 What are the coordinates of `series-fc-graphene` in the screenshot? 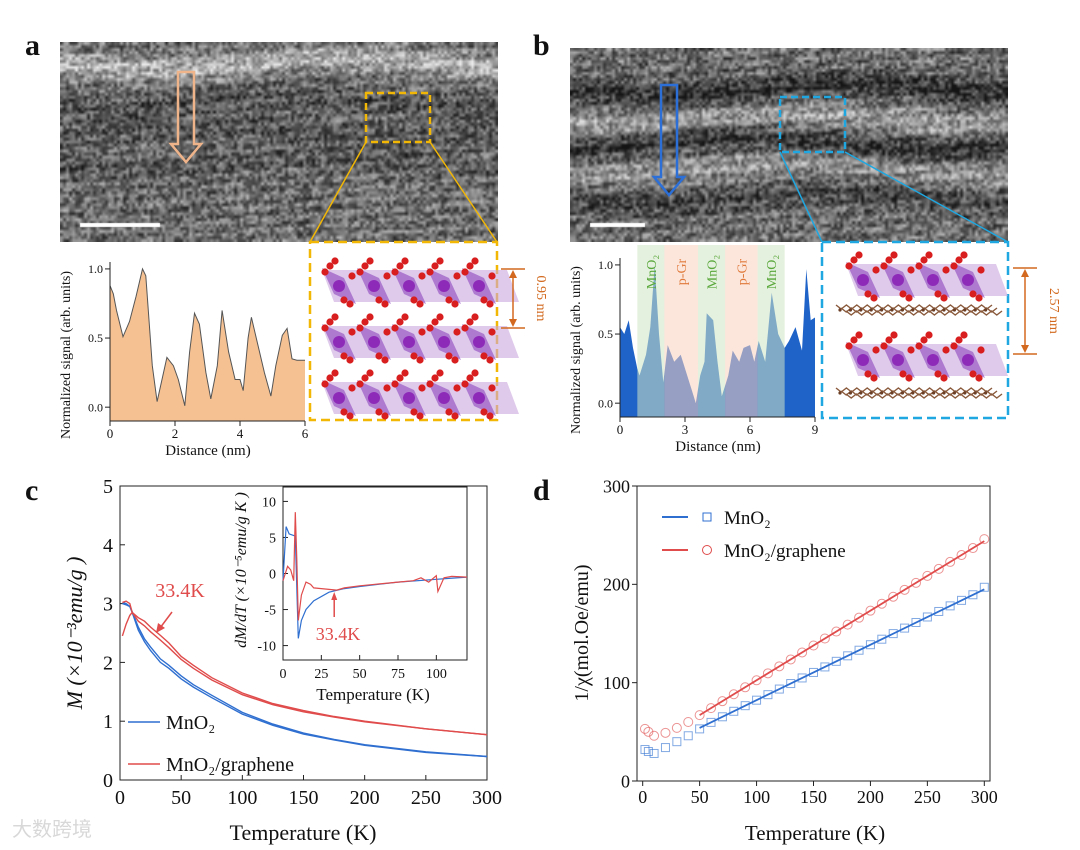 It's located at (305, 668).